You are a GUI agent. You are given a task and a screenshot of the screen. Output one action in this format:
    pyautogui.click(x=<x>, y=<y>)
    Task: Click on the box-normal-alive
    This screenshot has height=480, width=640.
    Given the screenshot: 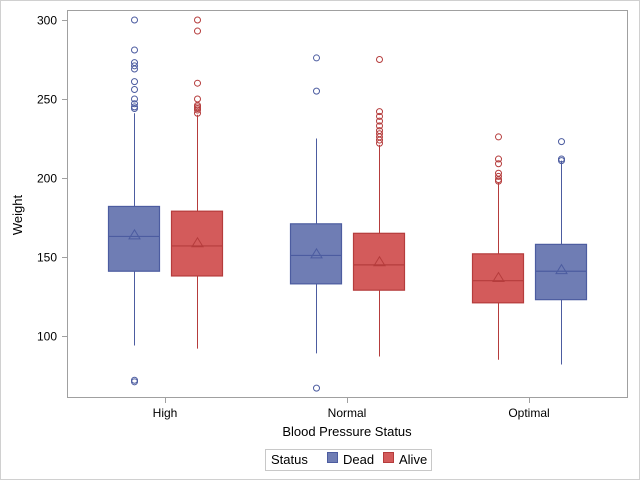 What is the action you would take?
    pyautogui.click(x=379, y=206)
    